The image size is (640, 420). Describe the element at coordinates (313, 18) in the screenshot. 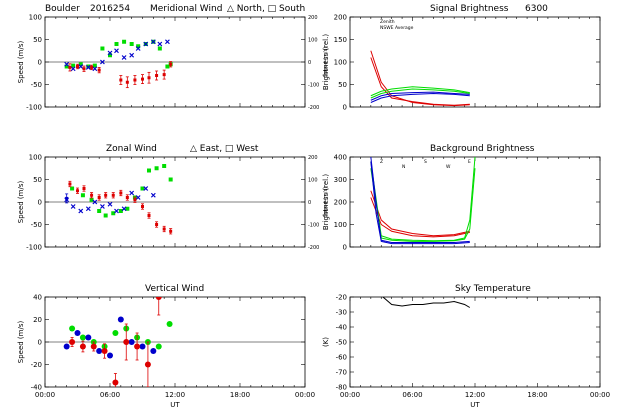

I see `meridional-ytick-right-label: 200` at that location.